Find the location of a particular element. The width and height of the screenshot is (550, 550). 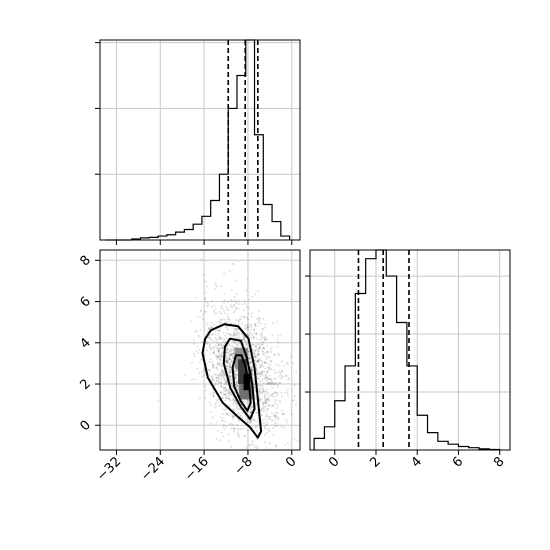

contour-middle is located at coordinates (239, 379).